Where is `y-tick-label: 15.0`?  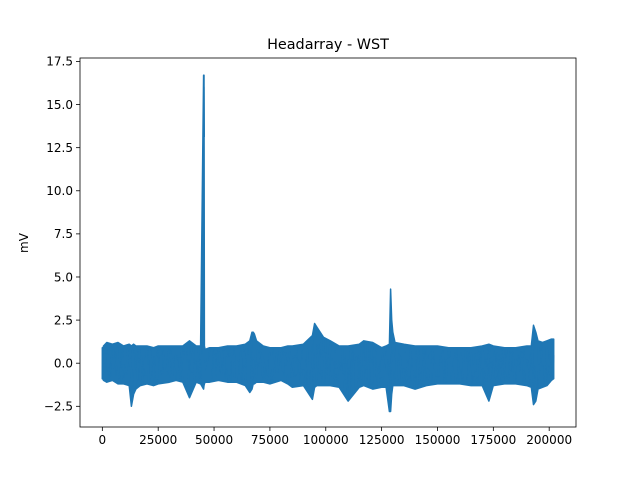
y-tick-label: 15.0 is located at coordinates (59, 105).